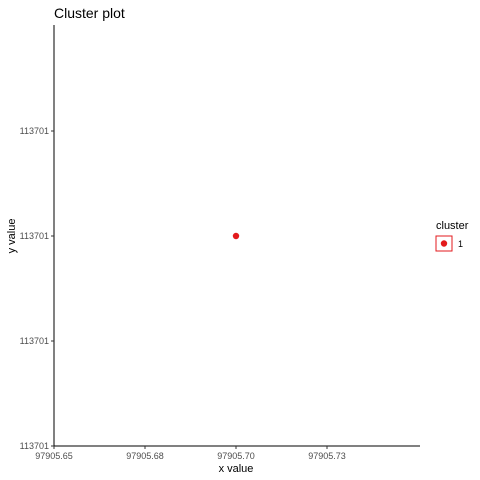  What do you see at coordinates (327, 456) in the screenshot?
I see `x-tick-label: 97905.73` at bounding box center [327, 456].